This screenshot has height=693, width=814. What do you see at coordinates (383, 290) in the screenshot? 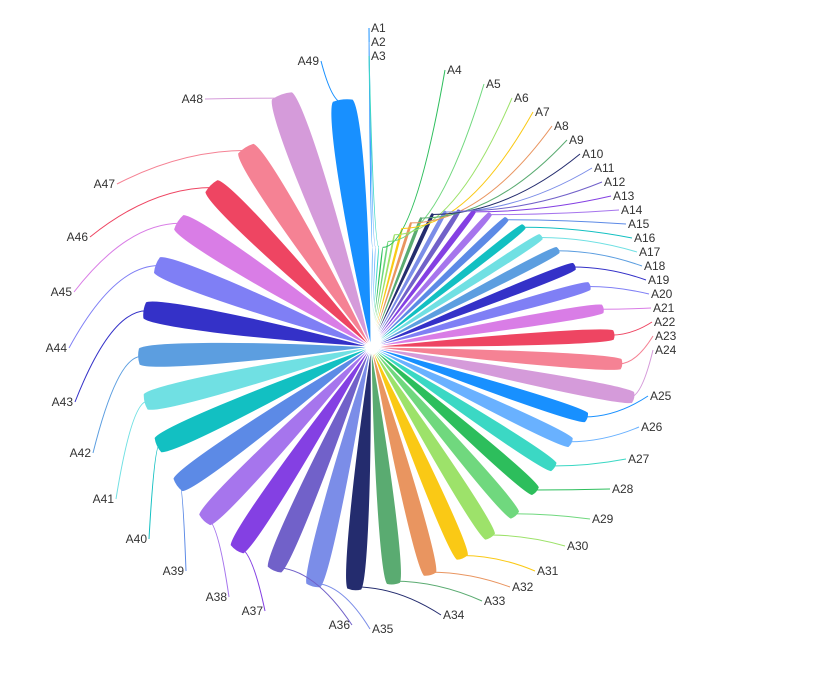
I see `petal-a6` at bounding box center [383, 290].